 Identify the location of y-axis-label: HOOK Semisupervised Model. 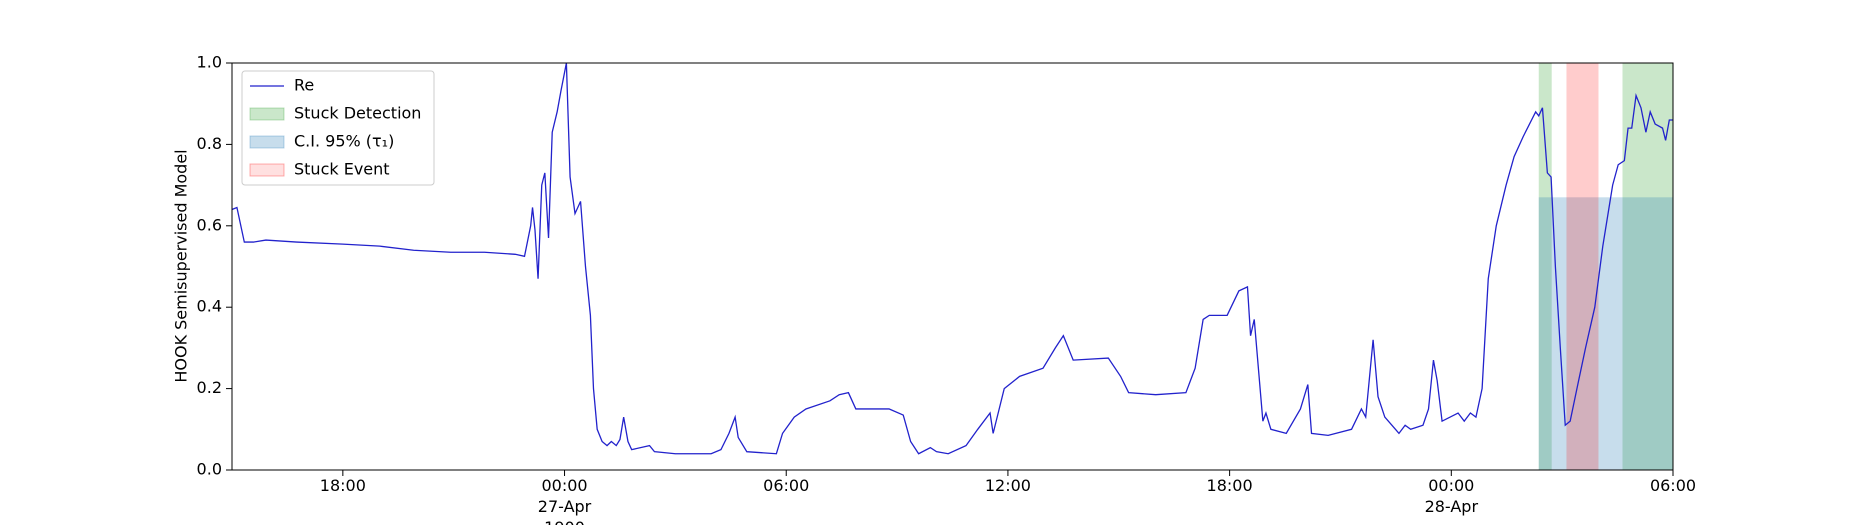
(181, 265).